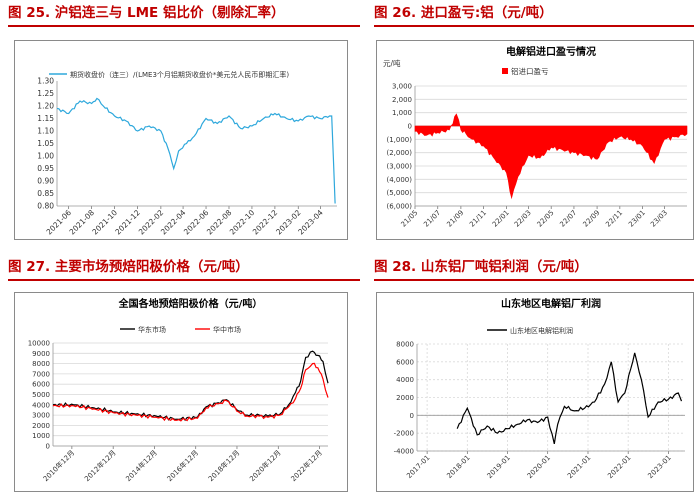 This screenshot has width=698, height=496. What do you see at coordinates (146, 13) in the screenshot?
I see `figure-25-header: 图 25. 沪铝连三与 LME 铝比价（剔除汇率）` at bounding box center [146, 13].